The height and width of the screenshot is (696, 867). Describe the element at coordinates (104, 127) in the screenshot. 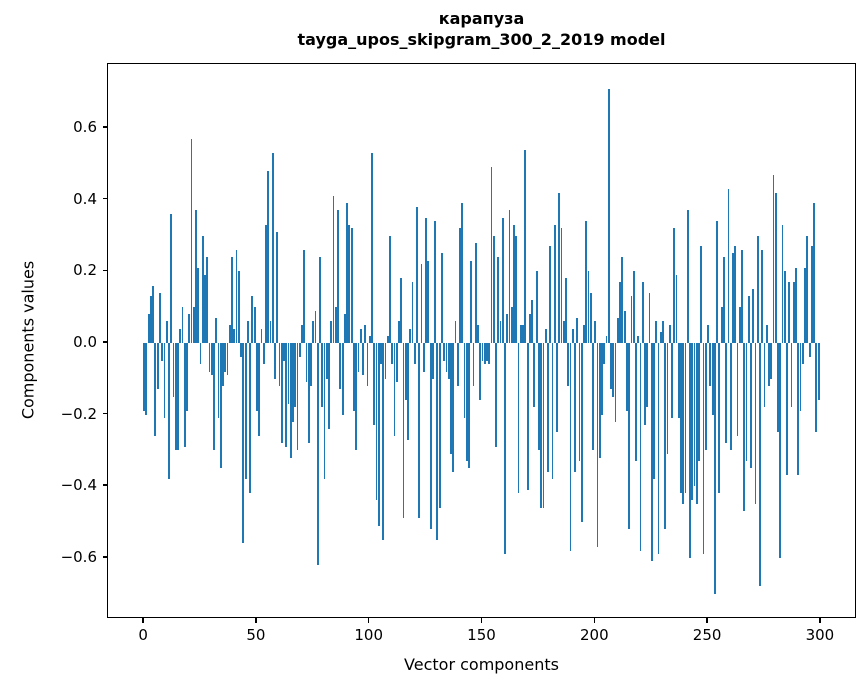

I see `y-tick-mark-0.6` at that location.